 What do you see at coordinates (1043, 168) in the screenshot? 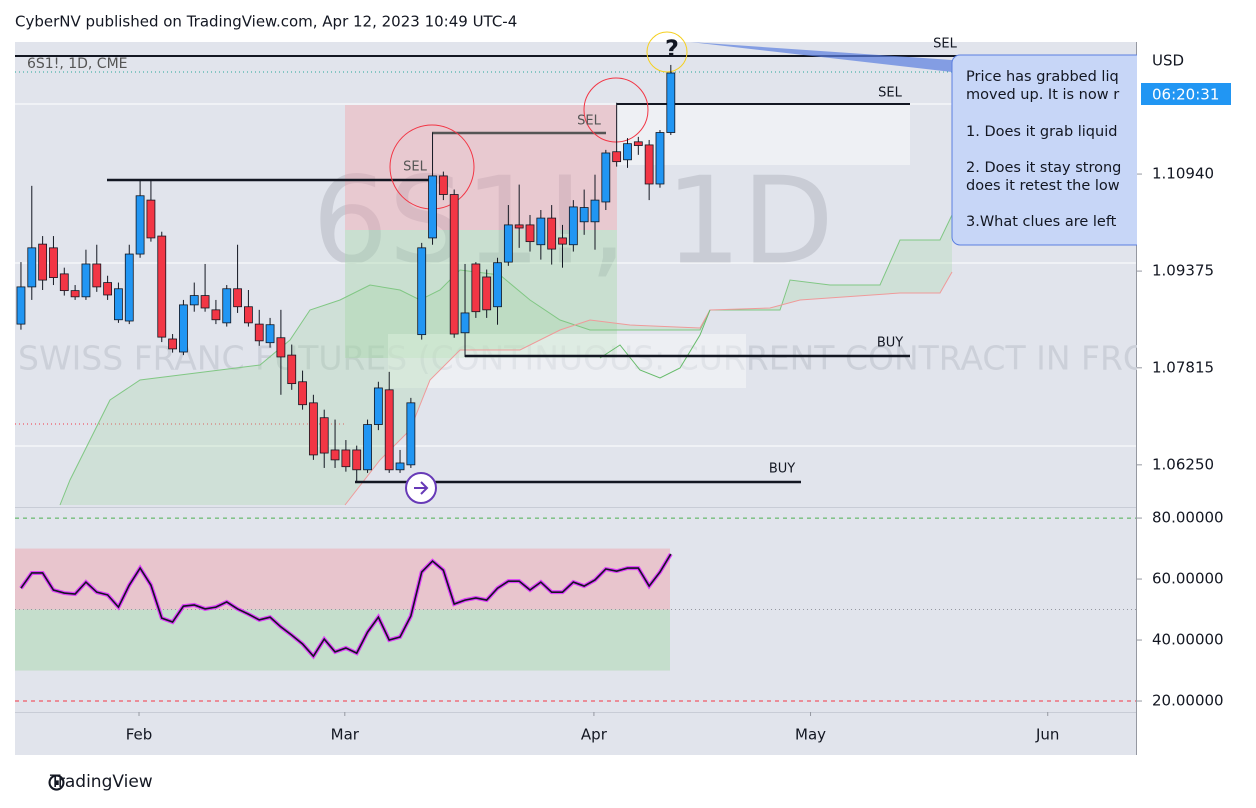
I see `callout-line: 2. Does it stay strong` at bounding box center [1043, 168].